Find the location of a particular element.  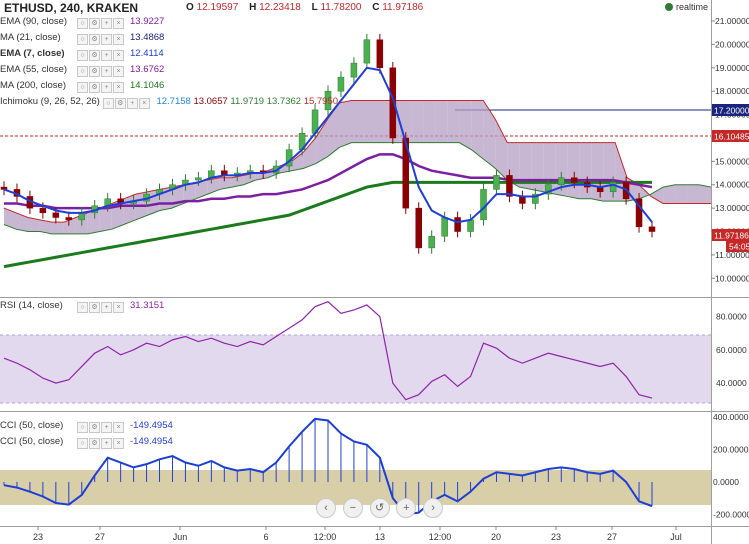

indicator-row-ema55: EMA (55, close) ○ ⚙ + × 13.6762 is located at coordinates (82, 71).